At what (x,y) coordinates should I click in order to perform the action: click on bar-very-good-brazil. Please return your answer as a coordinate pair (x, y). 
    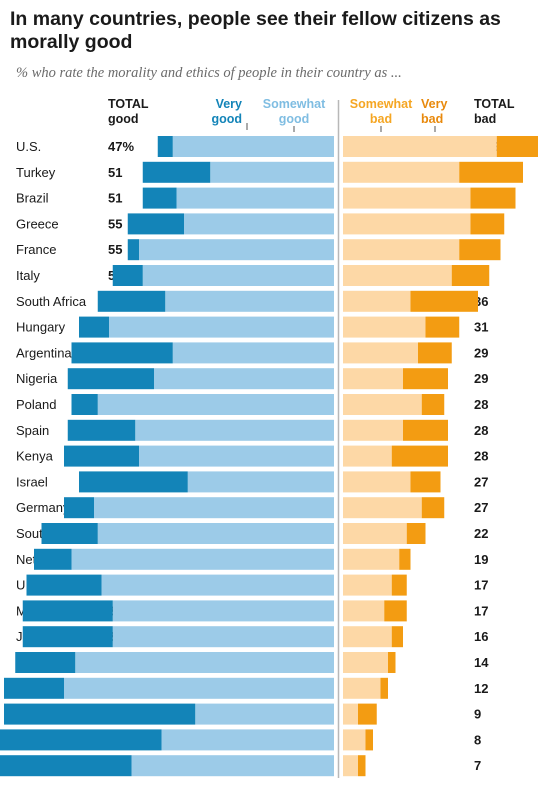
    Looking at the image, I should click on (159, 198).